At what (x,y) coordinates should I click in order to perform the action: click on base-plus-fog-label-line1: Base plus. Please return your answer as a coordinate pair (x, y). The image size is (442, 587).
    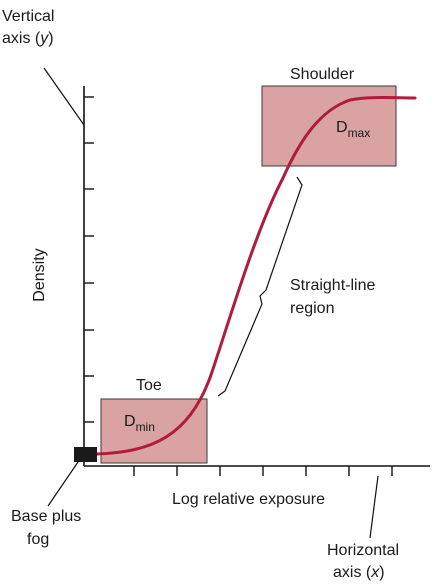
    Looking at the image, I should click on (46, 516).